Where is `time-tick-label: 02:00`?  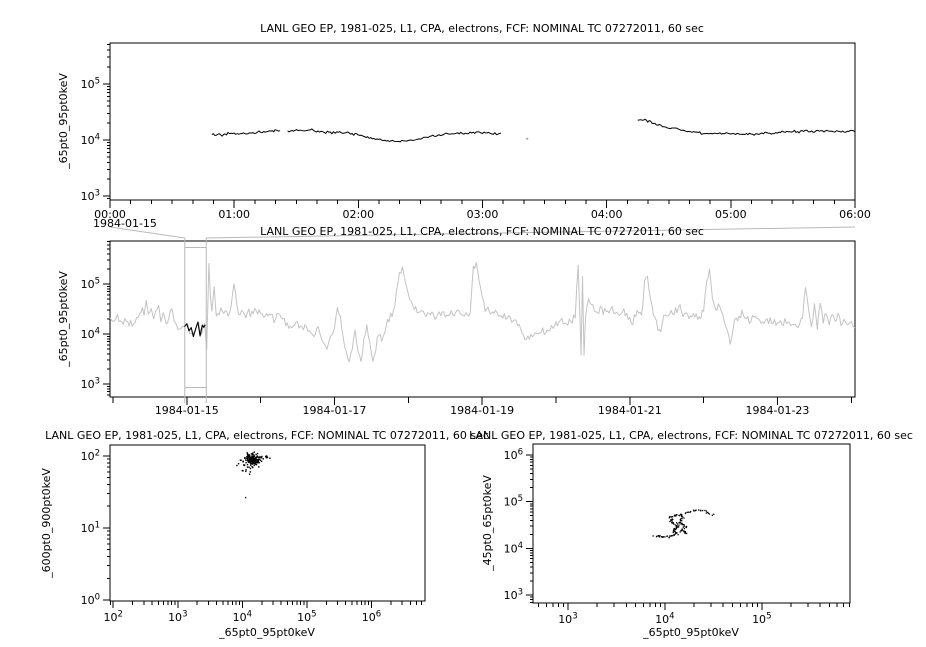
time-tick-label: 02:00 is located at coordinates (358, 214).